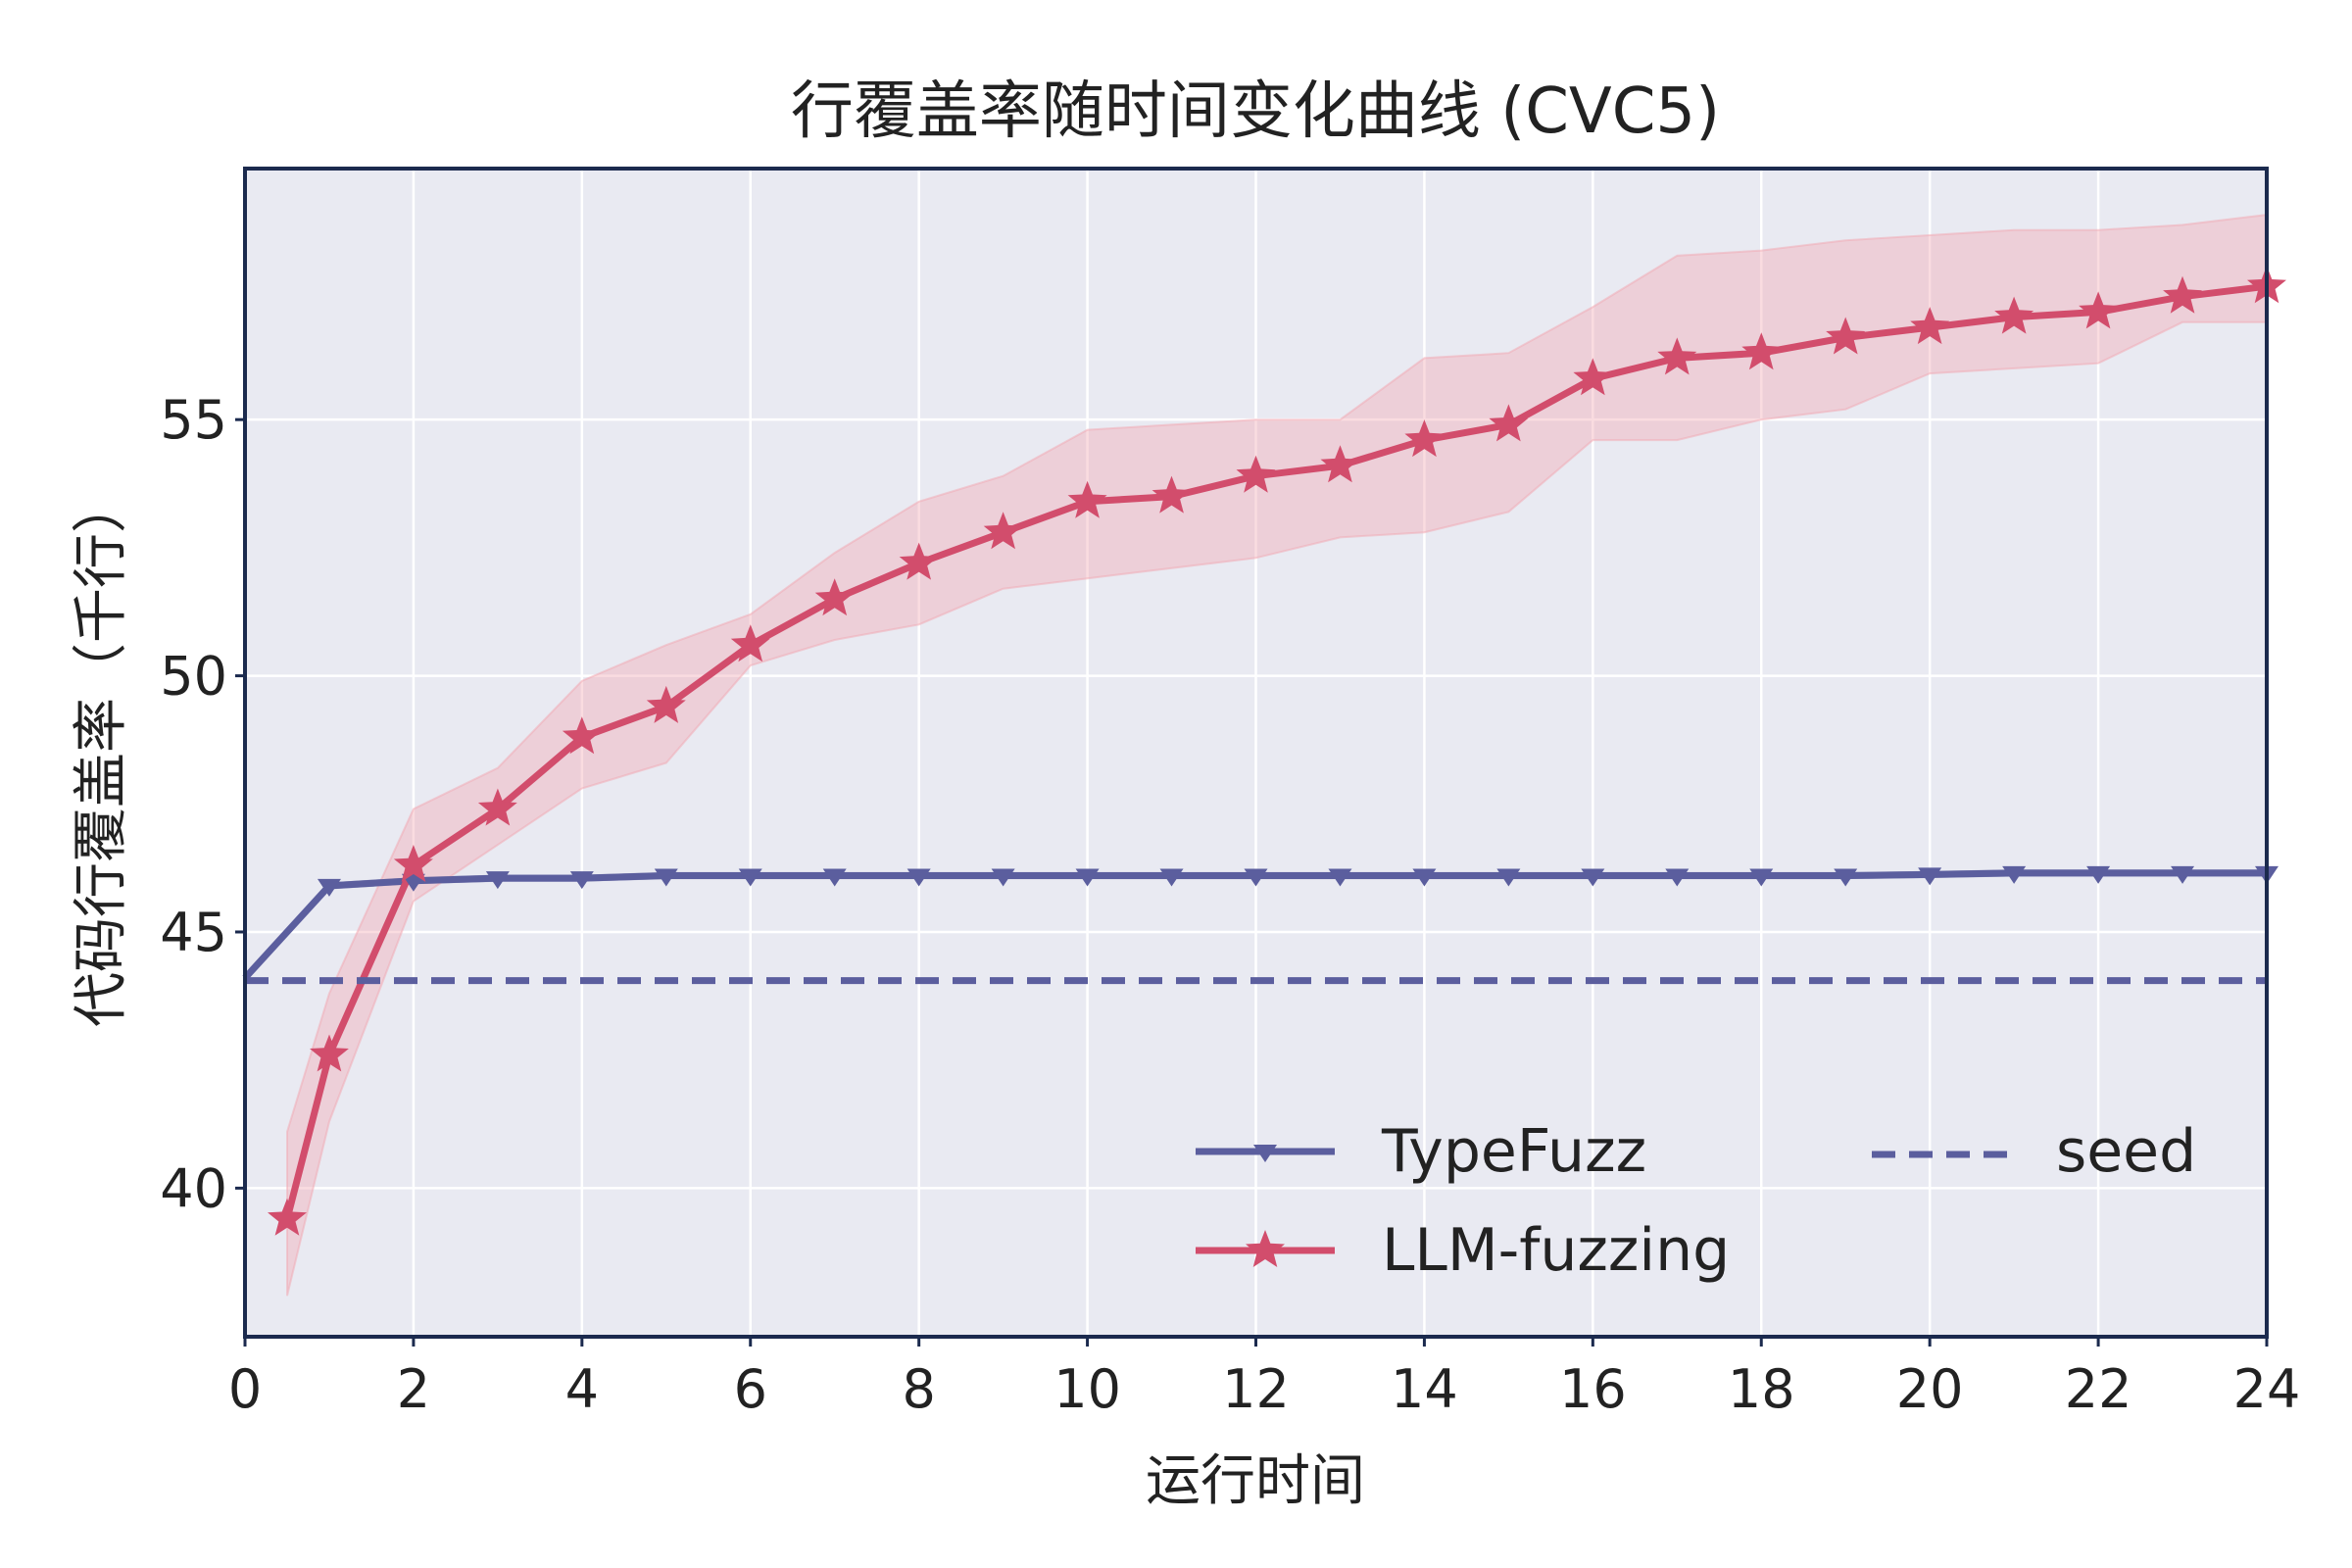  What do you see at coordinates (1930, 1389) in the screenshot?
I see `x-tick-label: 20` at bounding box center [1930, 1389].